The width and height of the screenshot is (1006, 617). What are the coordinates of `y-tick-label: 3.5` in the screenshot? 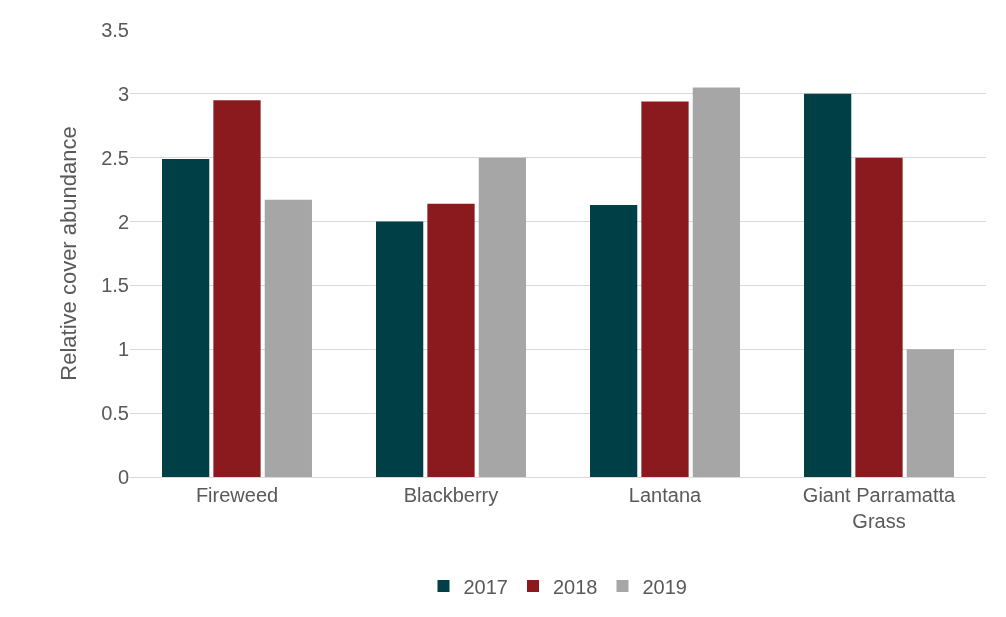 It's located at (115, 30).